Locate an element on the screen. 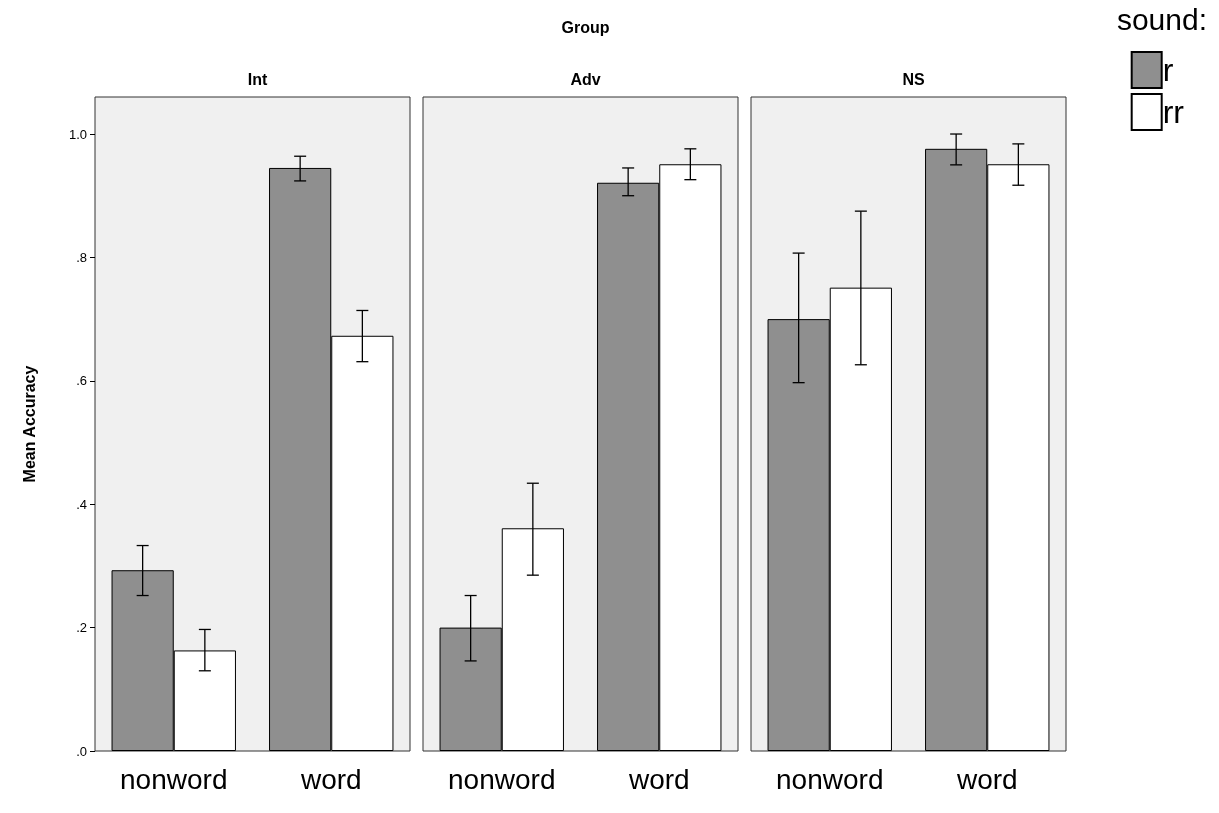  chart-subtitle: NS is located at coordinates (913, 79).